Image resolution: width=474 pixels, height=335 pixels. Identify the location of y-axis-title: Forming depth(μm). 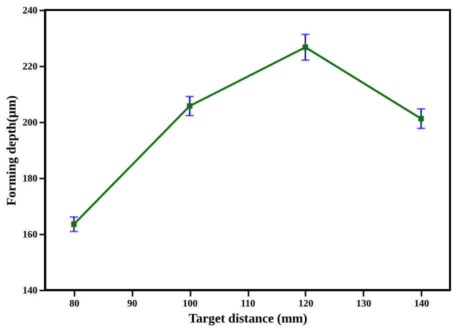
(11, 150).